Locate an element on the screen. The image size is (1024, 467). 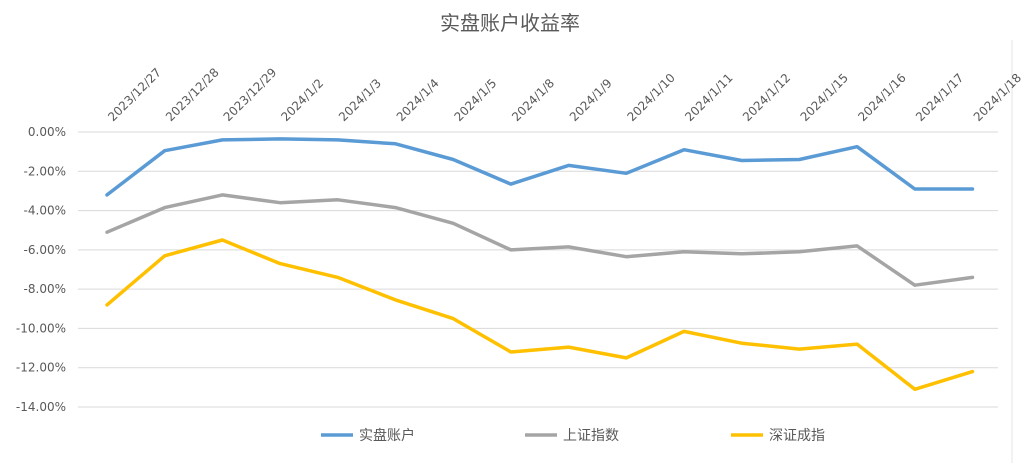
x-tick-label: 2024/1/12 is located at coordinates (766, 97).